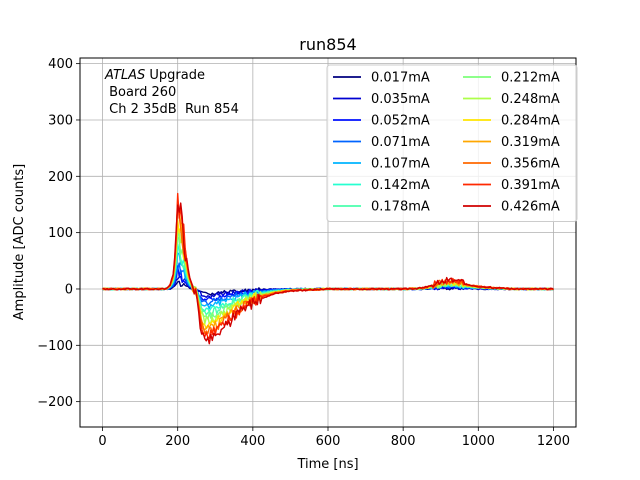 This screenshot has width=640, height=480. What do you see at coordinates (478, 441) in the screenshot?
I see `x-tick-label: 1000` at bounding box center [478, 441].